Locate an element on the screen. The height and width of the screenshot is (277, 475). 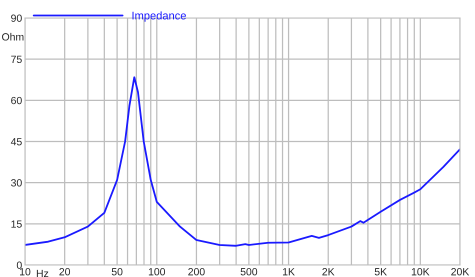
y-tick-label: 75 is located at coordinates (16, 60).